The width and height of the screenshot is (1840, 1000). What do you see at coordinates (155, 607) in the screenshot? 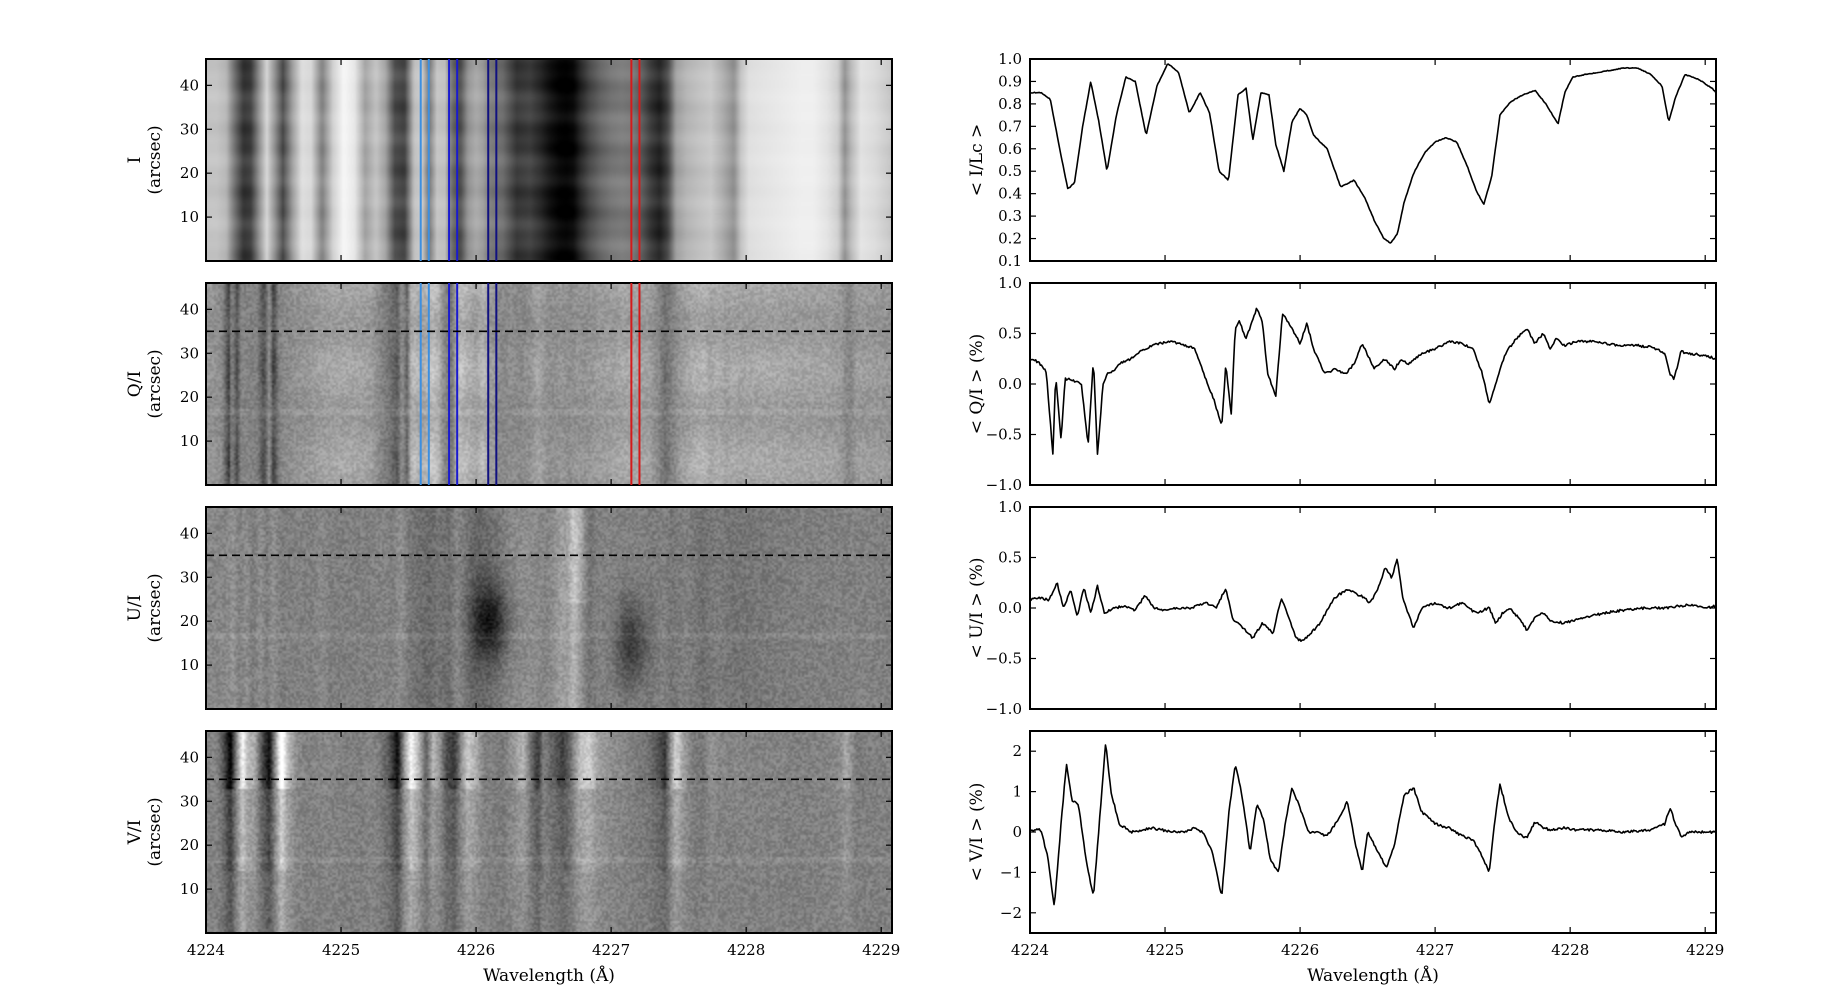
I see `image-panel-U-yunit: (arcsec)` at bounding box center [155, 607].